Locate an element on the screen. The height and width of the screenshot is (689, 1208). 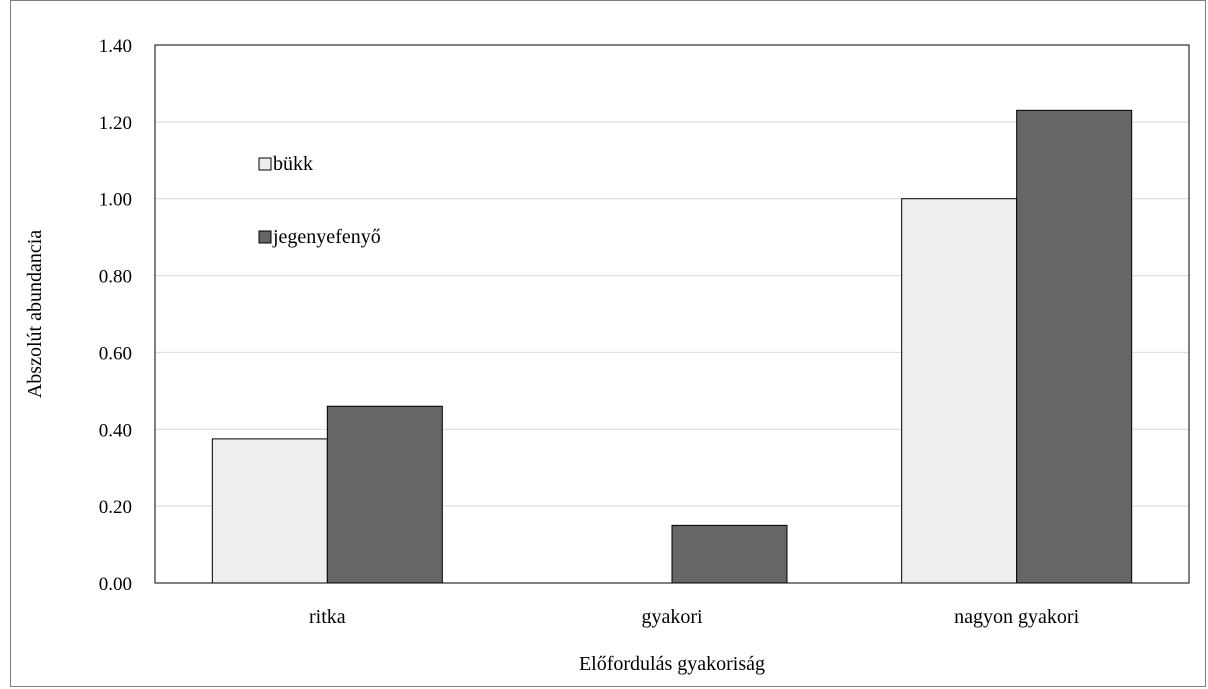
legend-label: bükk is located at coordinates (293, 164).